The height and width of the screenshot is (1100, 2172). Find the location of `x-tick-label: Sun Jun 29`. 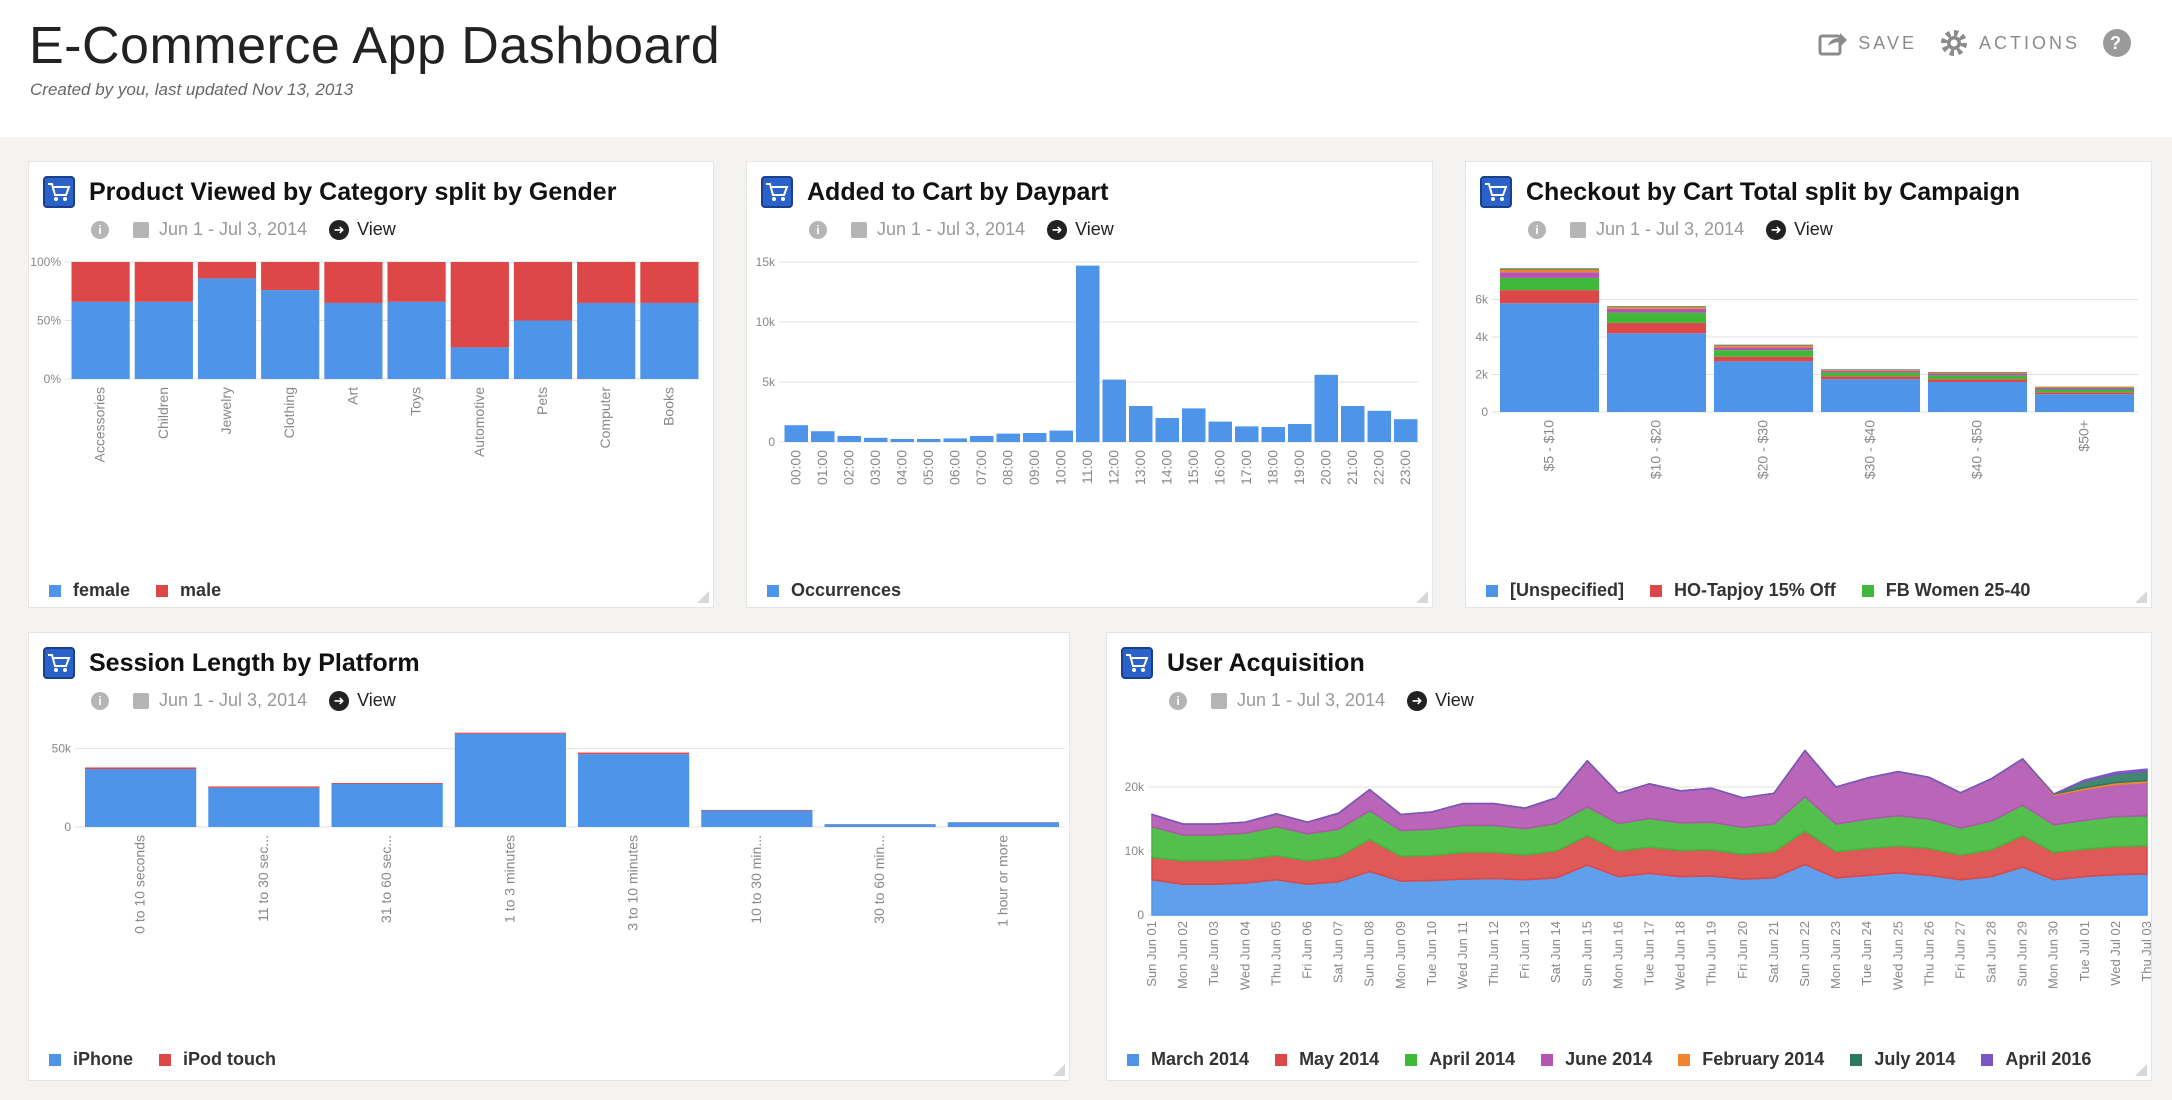

x-tick-label: Sun Jun 29 is located at coordinates (2022, 954).